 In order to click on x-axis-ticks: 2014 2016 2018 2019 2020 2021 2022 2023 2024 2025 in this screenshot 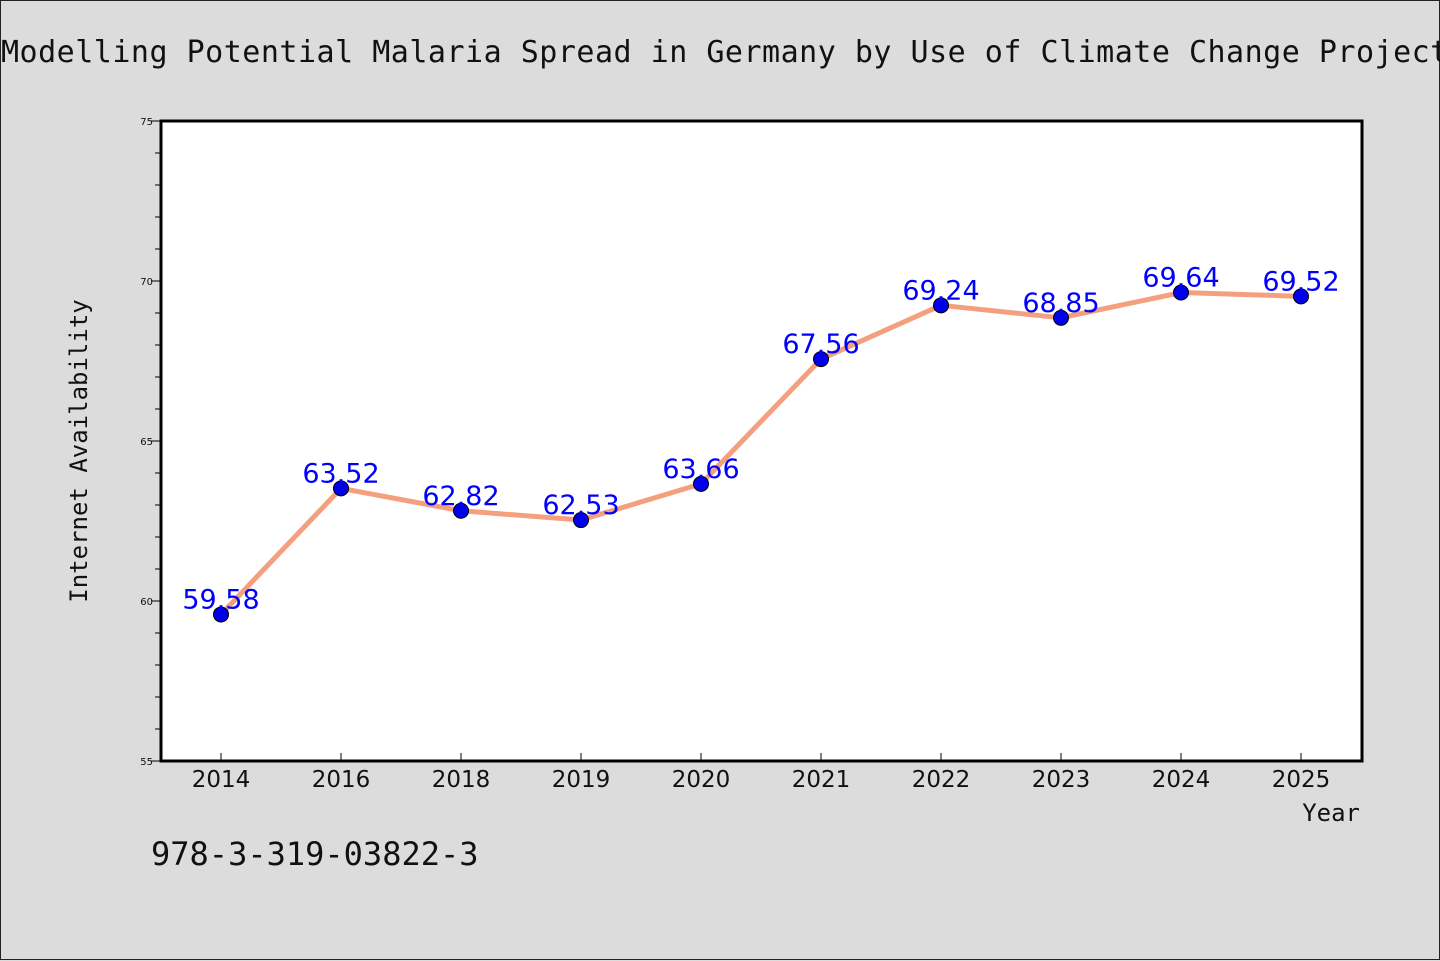, I will do `click(761, 773)`.